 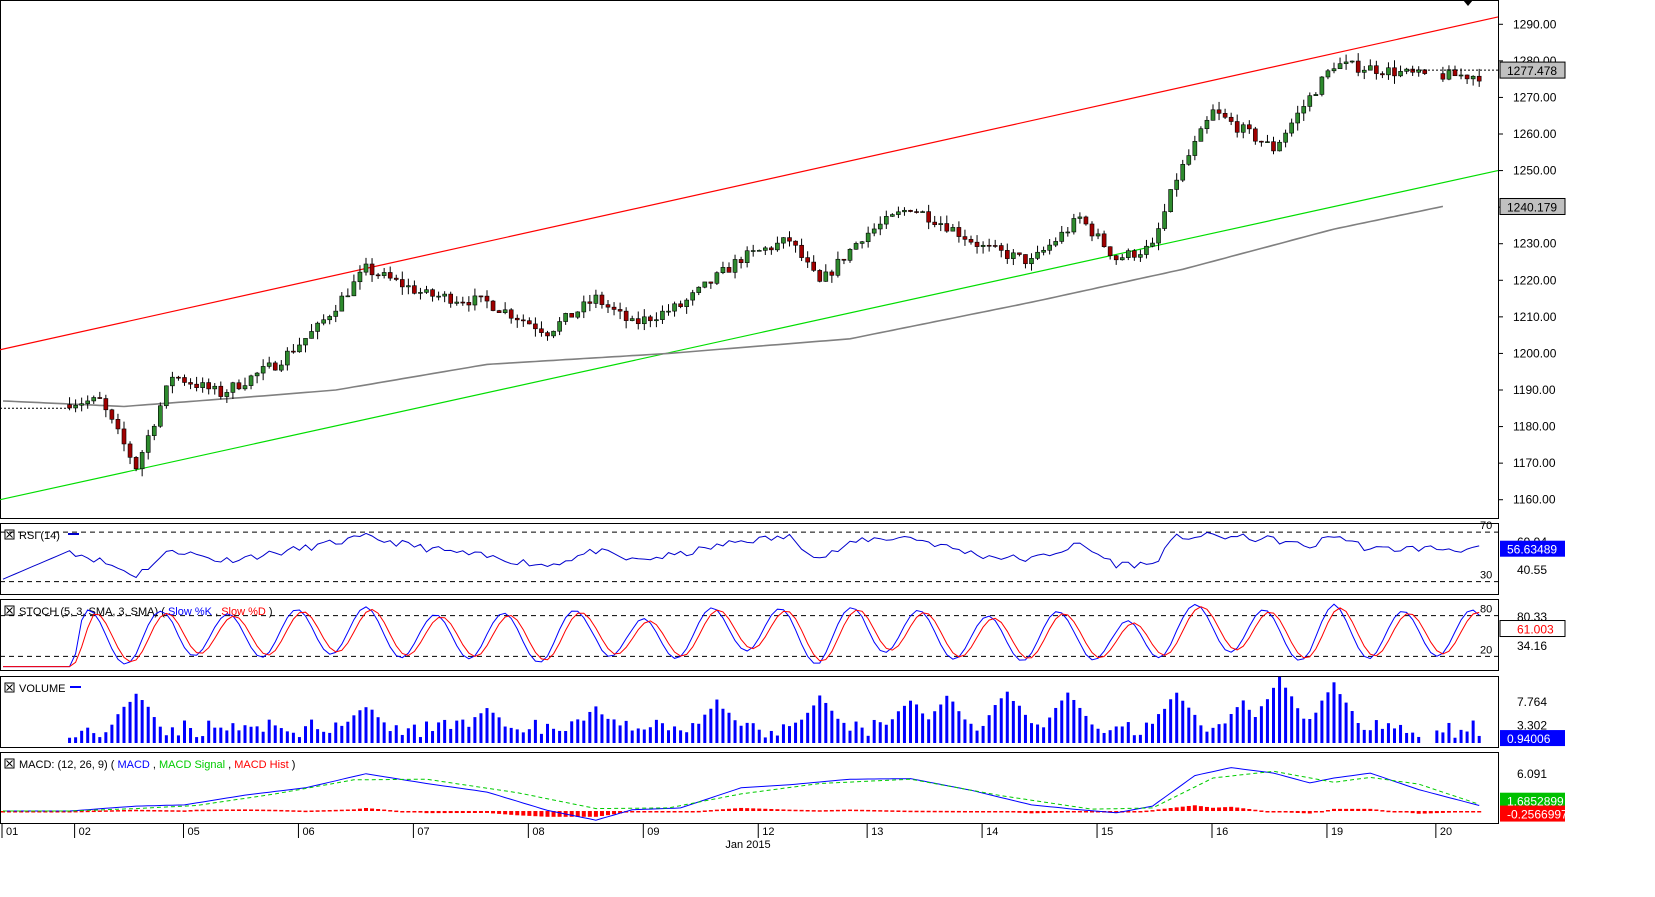 What do you see at coordinates (1535, 134) in the screenshot?
I see `price-tick-label: 1260.00` at bounding box center [1535, 134].